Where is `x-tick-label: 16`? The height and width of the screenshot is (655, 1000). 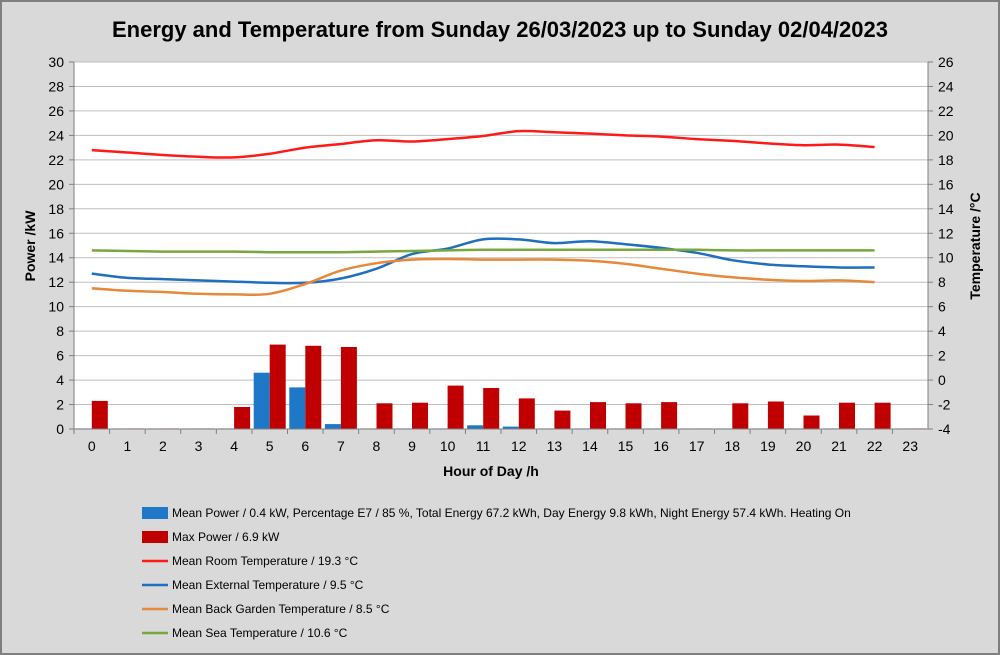 x-tick-label: 16 is located at coordinates (661, 446).